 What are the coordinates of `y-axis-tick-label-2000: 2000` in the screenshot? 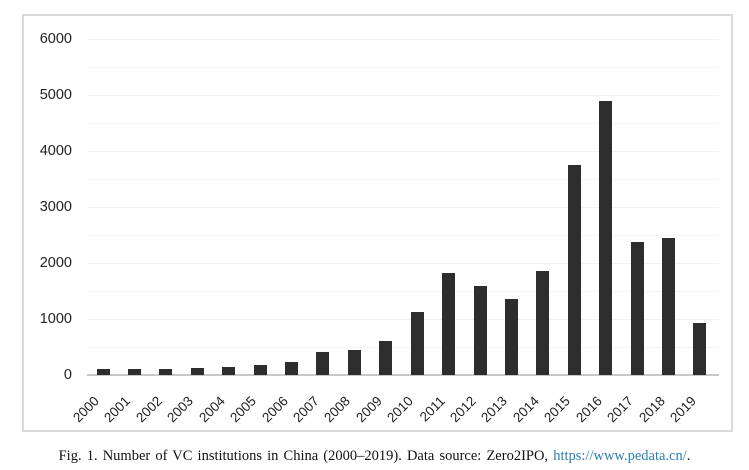 It's located at (55, 263).